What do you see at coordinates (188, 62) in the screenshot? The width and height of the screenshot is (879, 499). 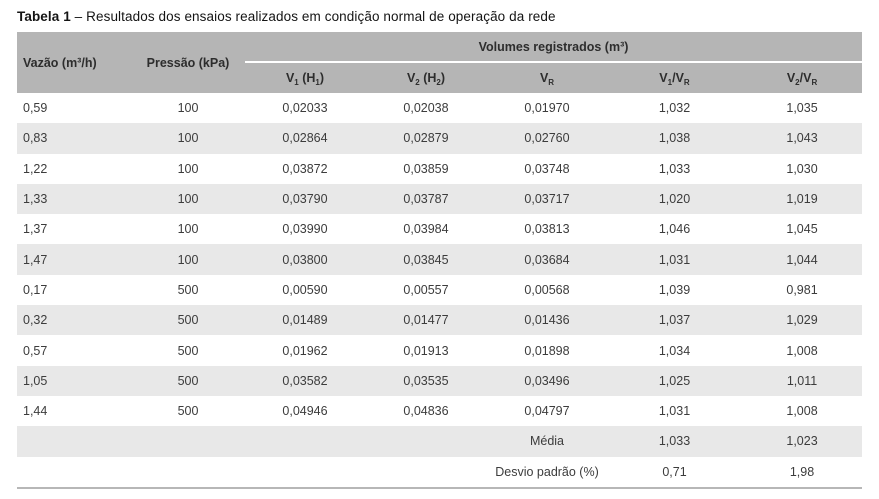 I see `header-pressao: Pressão (kPa)` at bounding box center [188, 62].